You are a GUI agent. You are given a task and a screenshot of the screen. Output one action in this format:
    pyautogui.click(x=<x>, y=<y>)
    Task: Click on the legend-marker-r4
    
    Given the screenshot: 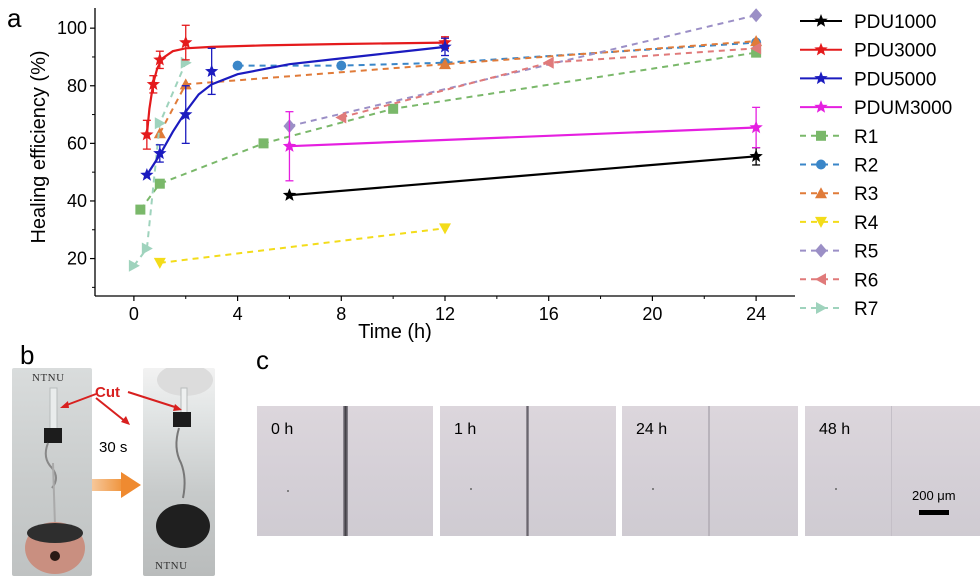 What is the action you would take?
    pyautogui.click(x=821, y=222)
    